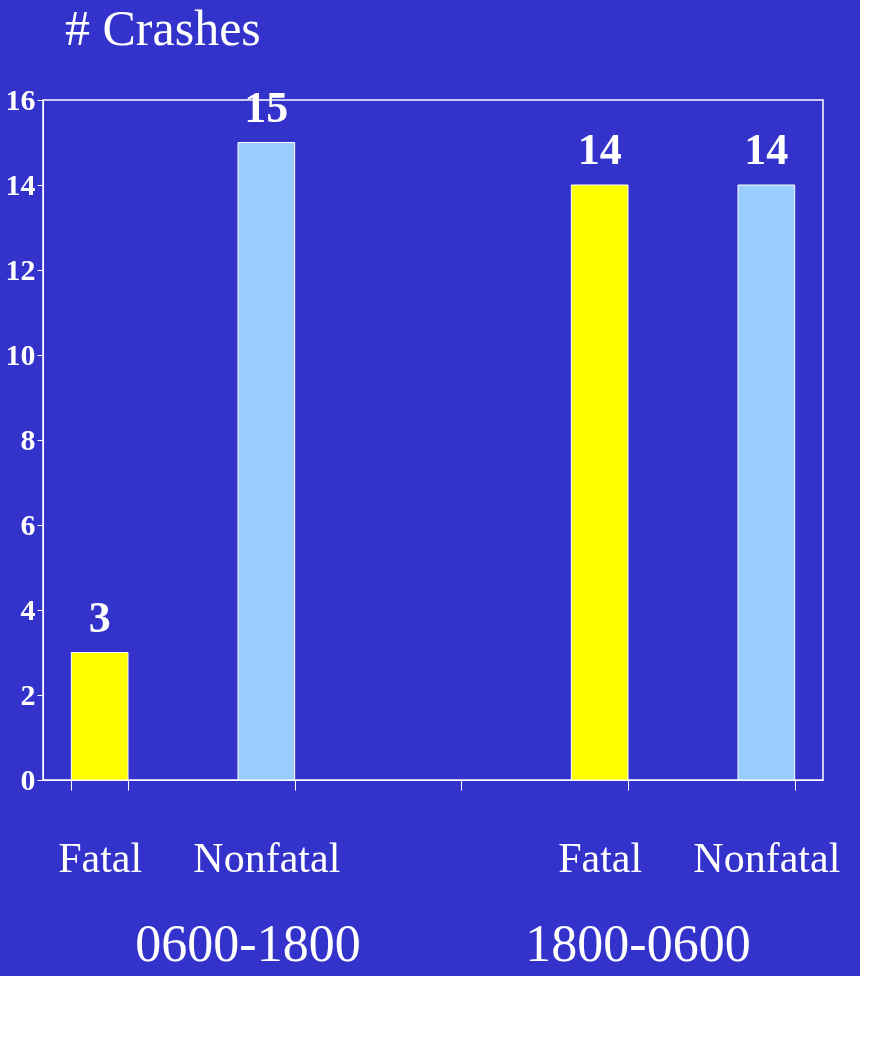 Image resolution: width=879 pixels, height=1037 pixels. What do you see at coordinates (20, 269) in the screenshot?
I see `y-tick-label: 12` at bounding box center [20, 269].